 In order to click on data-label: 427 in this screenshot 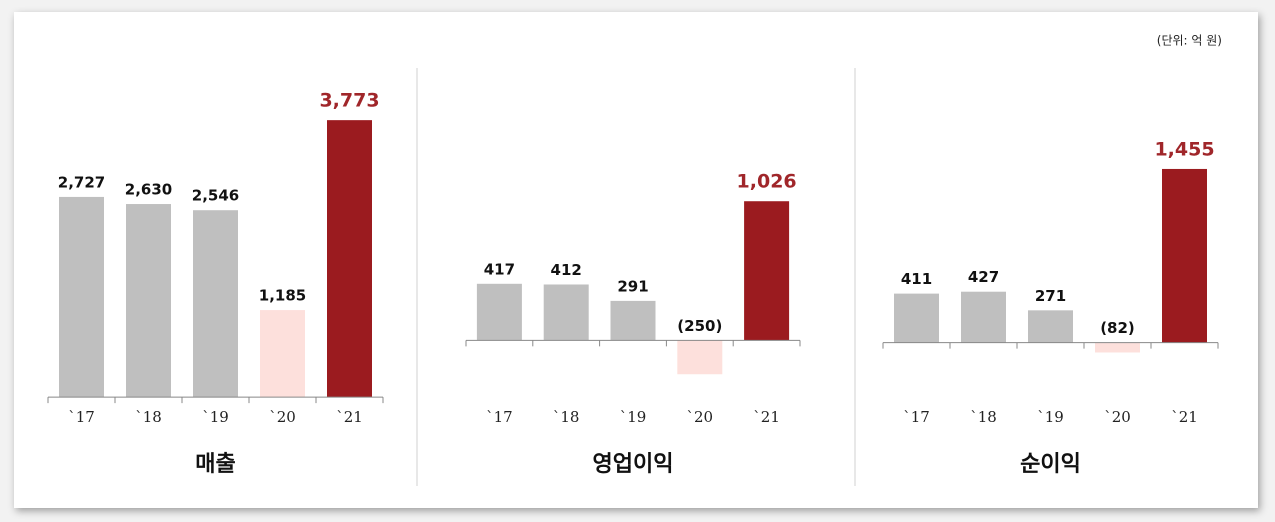, I will do `click(983, 277)`.